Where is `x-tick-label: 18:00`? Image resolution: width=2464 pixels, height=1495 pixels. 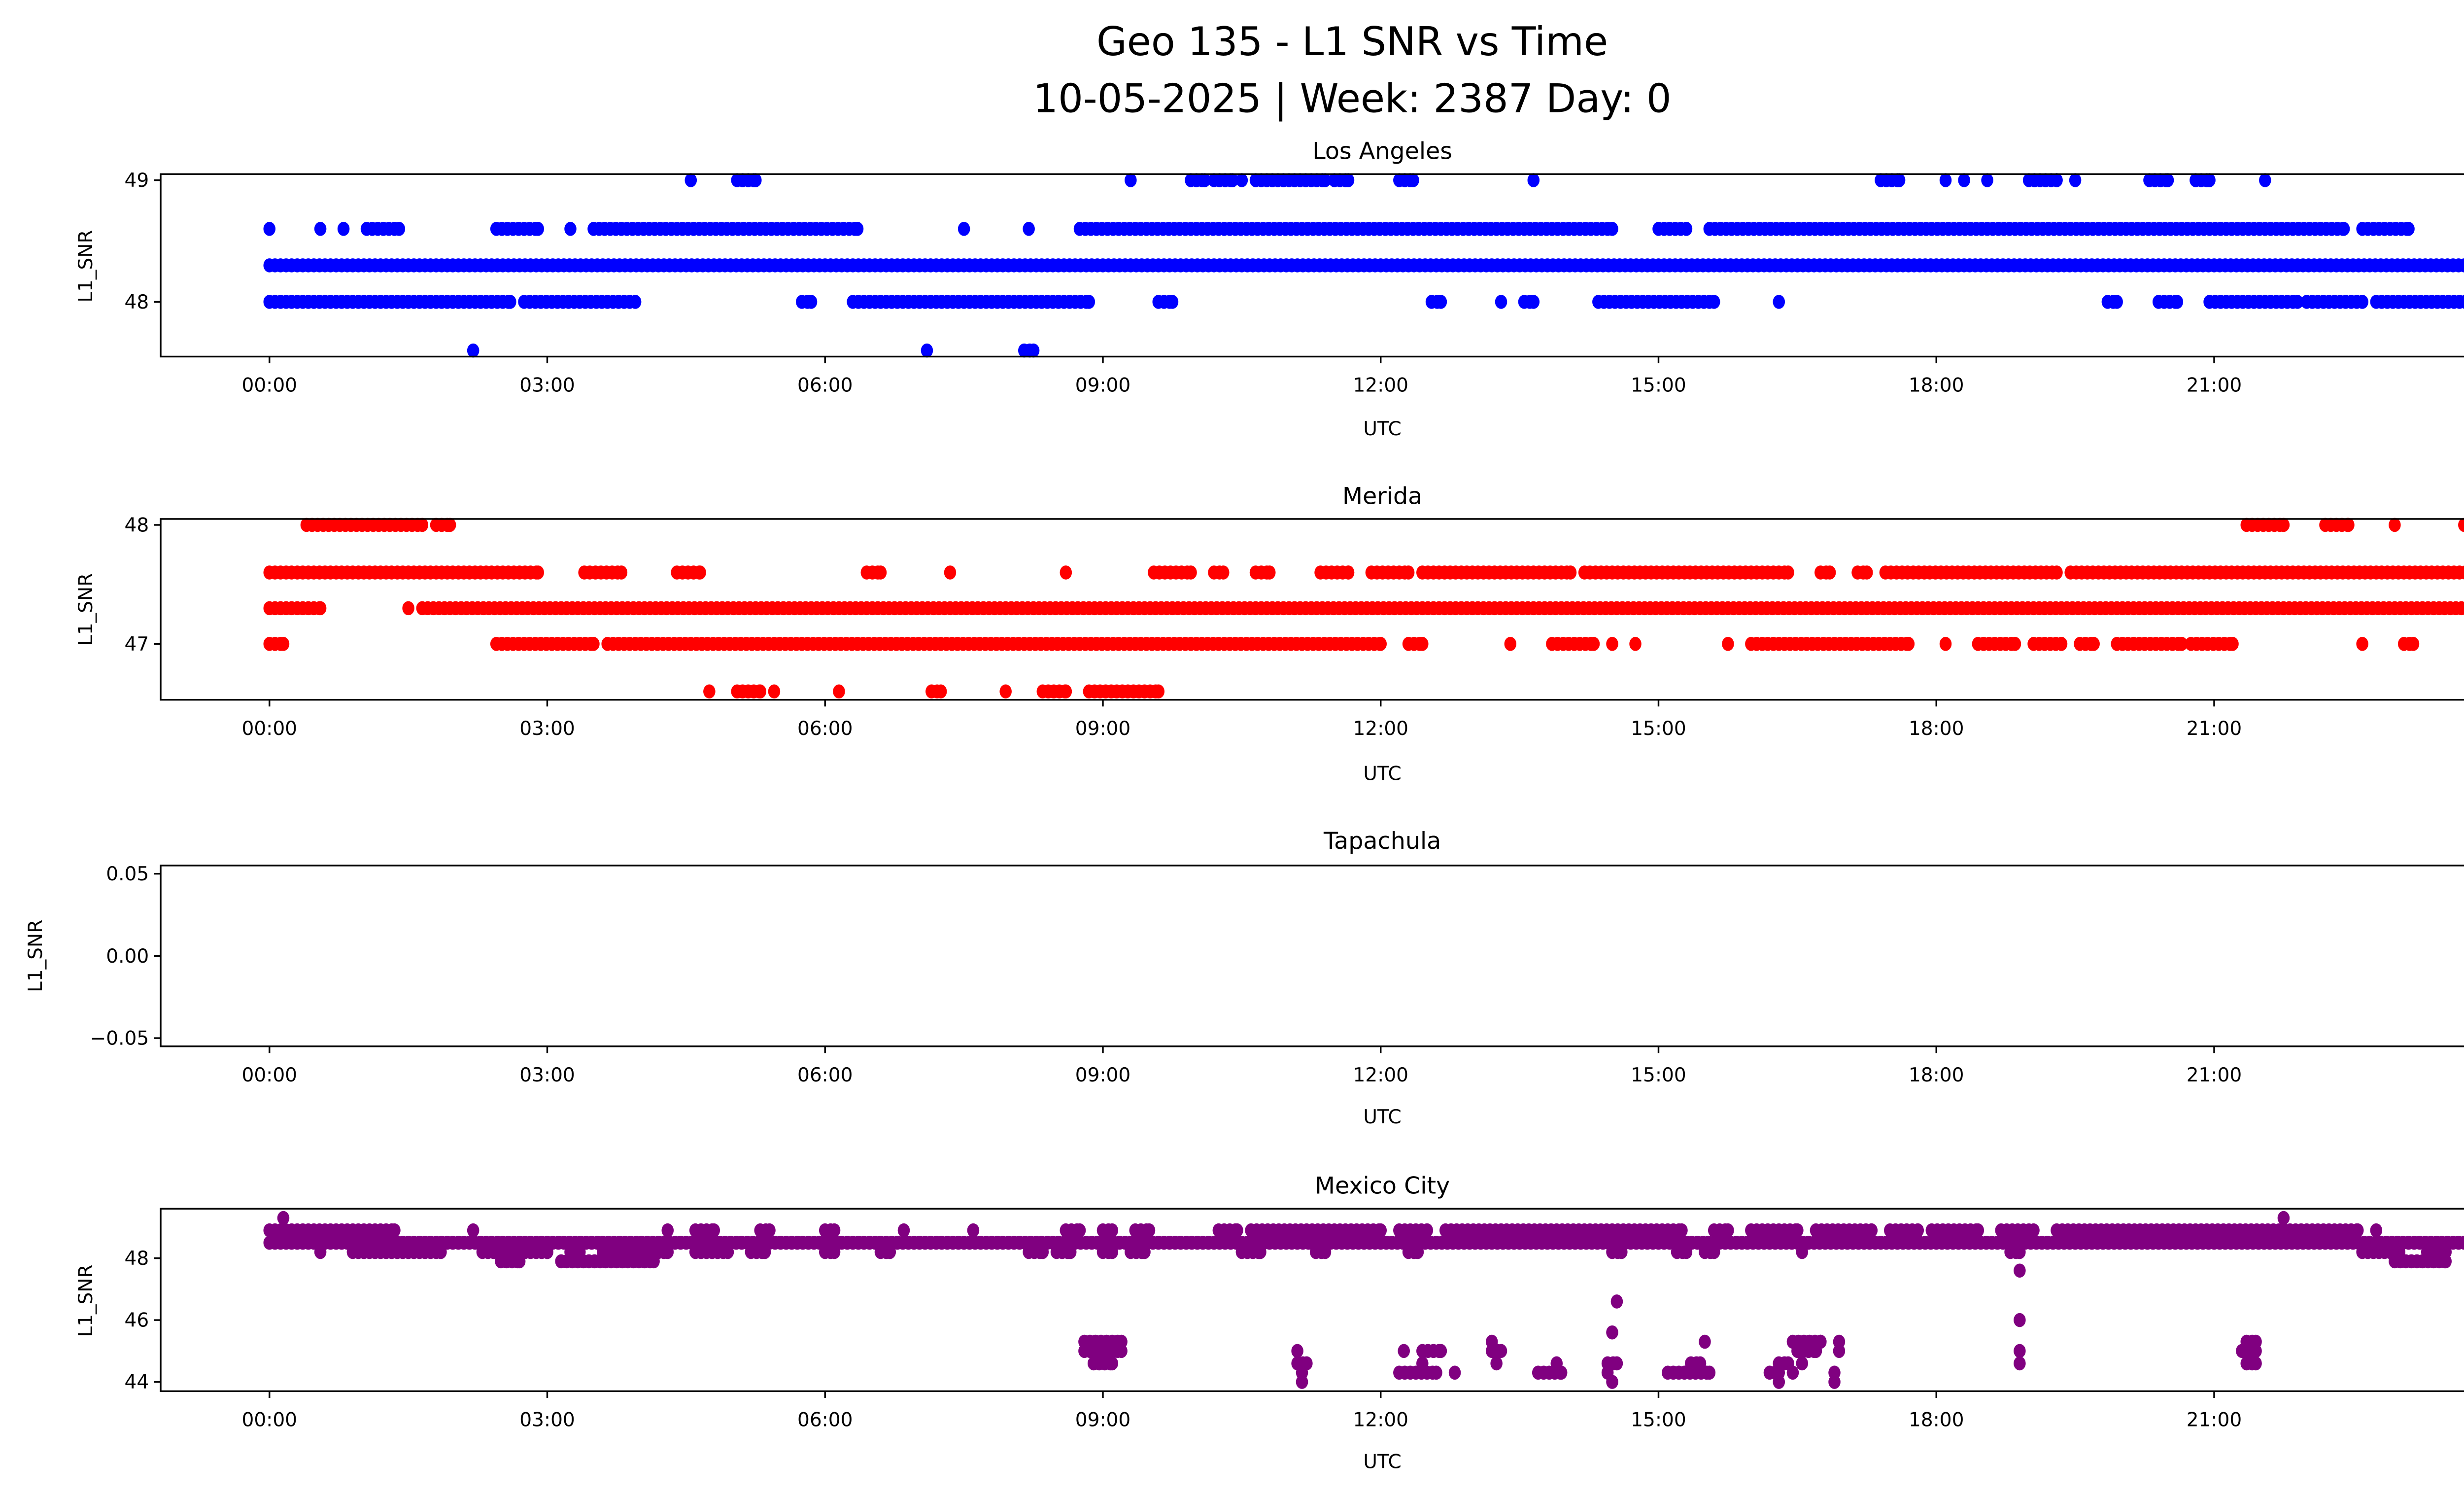 x-tick-label: 18:00 is located at coordinates (1936, 1075).